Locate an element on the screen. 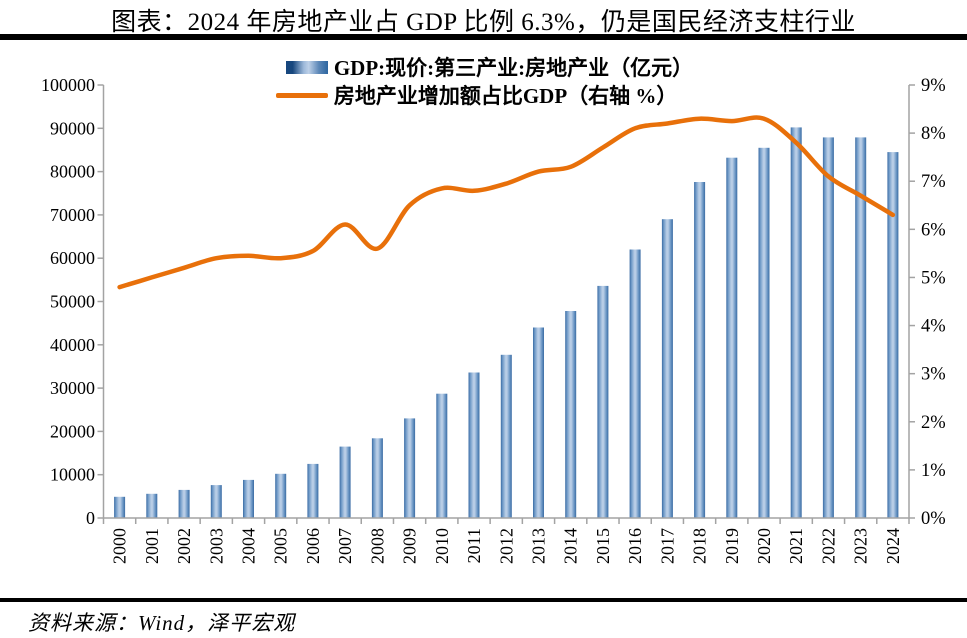 The width and height of the screenshot is (967, 638). bar-2023 is located at coordinates (861, 327).